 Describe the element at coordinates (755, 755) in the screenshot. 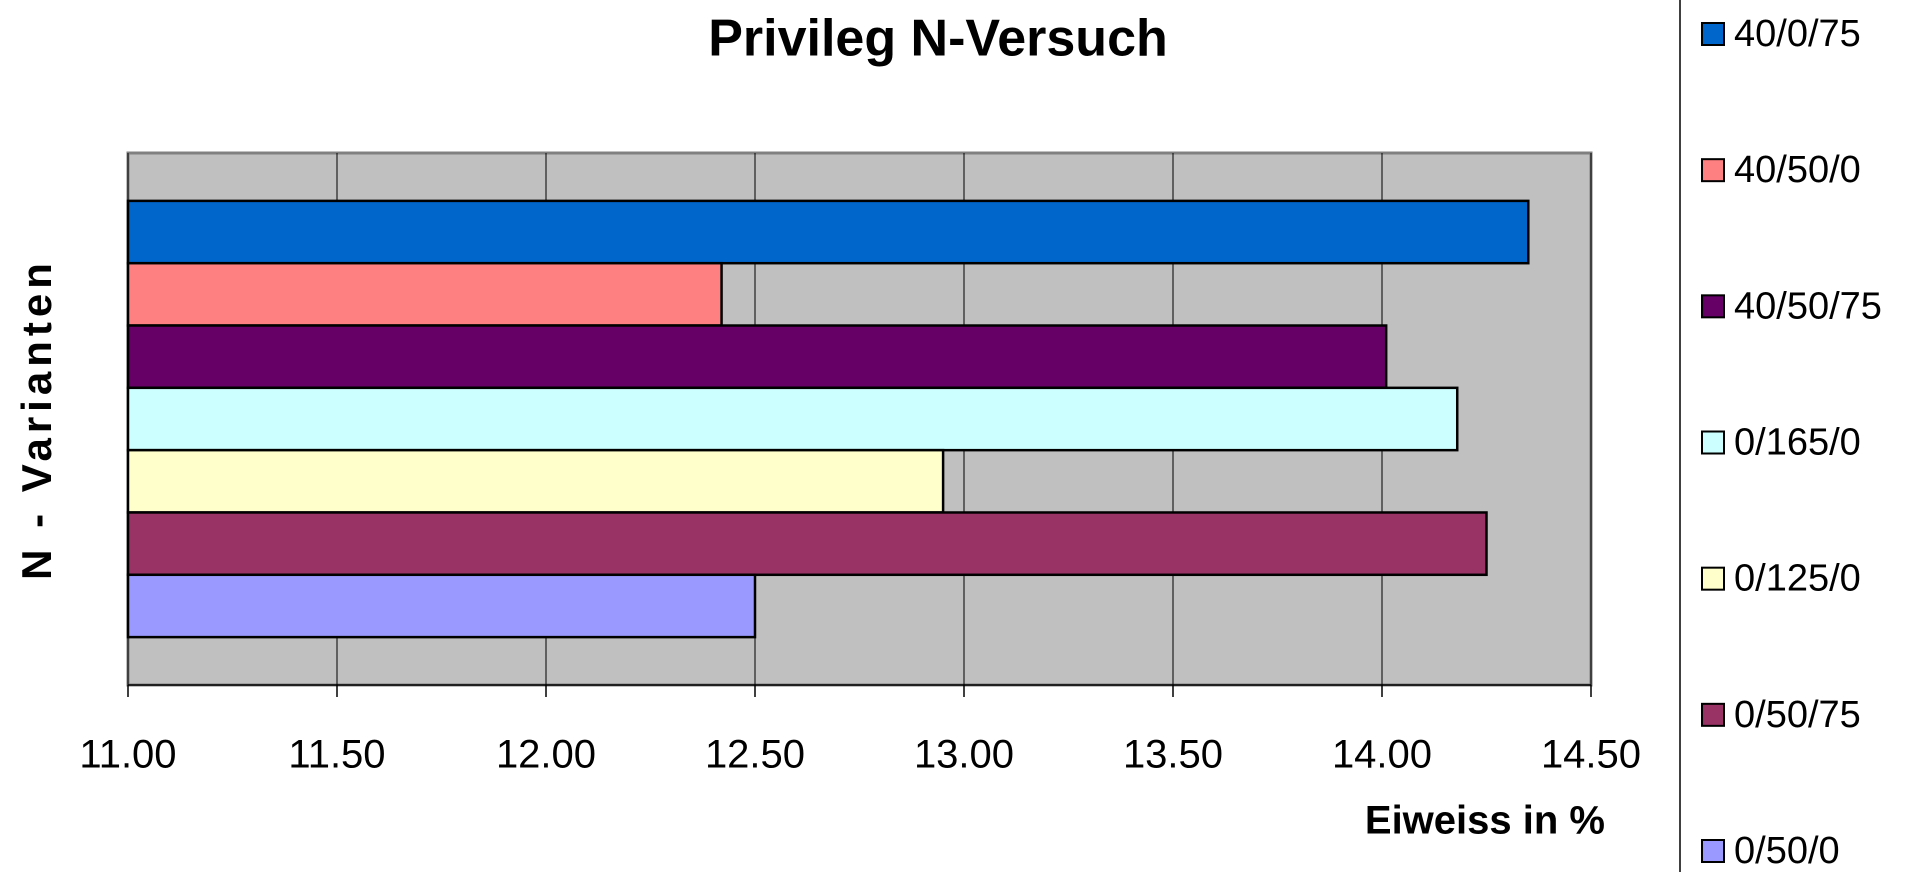

I see `x-tick-label: 12.50` at that location.